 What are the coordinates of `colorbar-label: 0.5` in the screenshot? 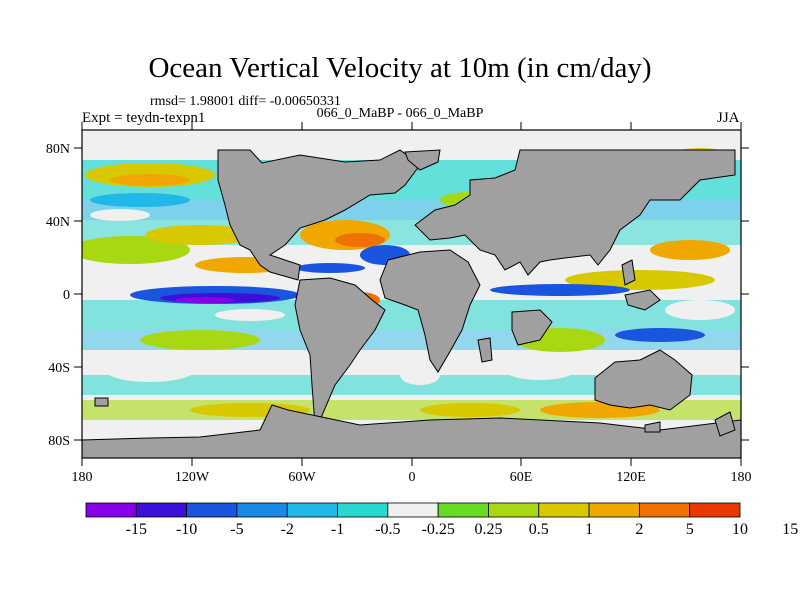 It's located at (539, 529).